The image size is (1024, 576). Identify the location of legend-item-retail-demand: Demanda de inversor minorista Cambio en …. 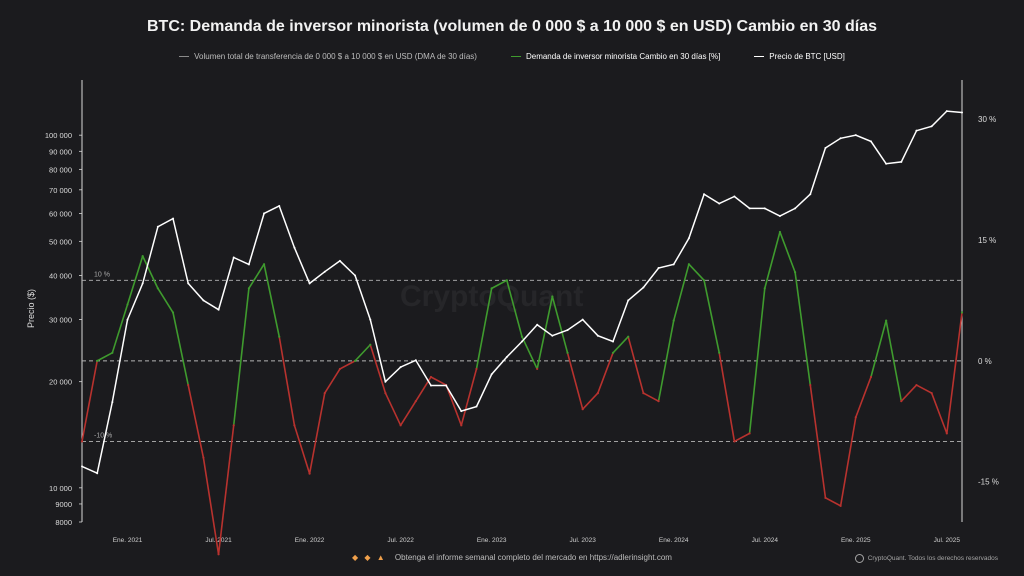
(615, 56).